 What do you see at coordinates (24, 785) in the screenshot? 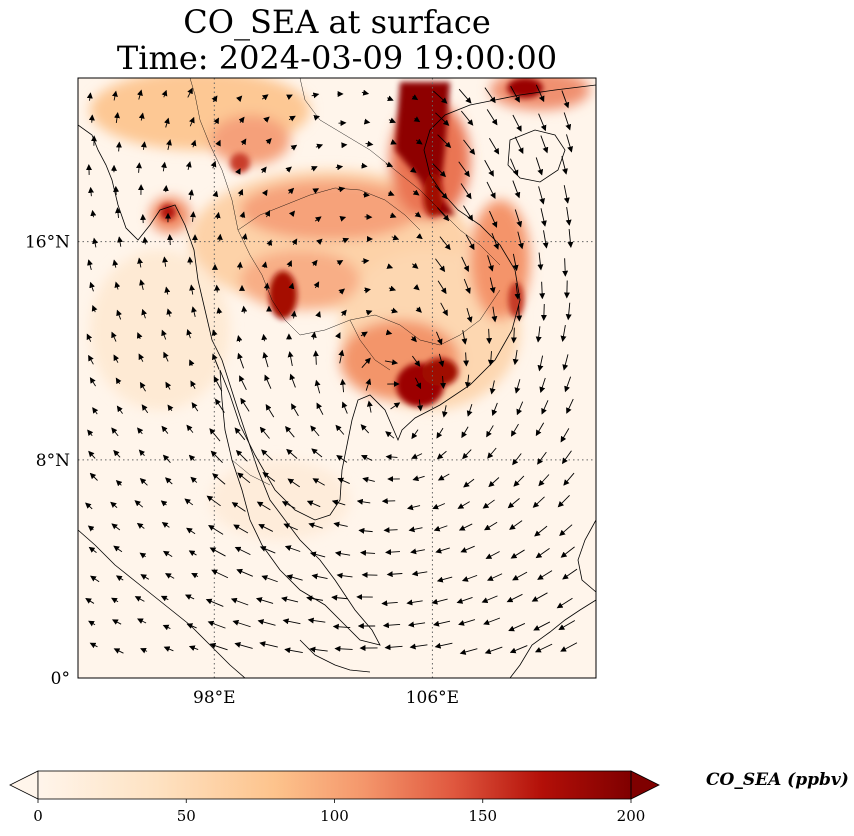
I see `colorbar-min-extend` at bounding box center [24, 785].